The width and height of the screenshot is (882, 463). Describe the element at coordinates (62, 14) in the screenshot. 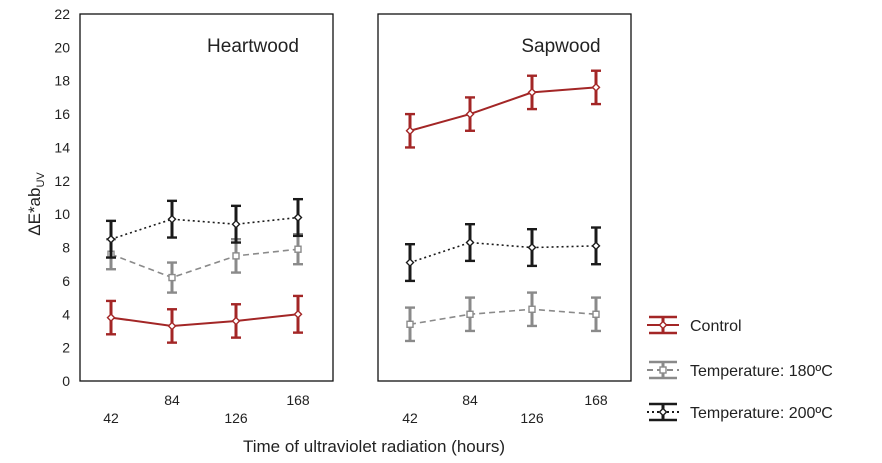

I see `y-tick-label: 22` at that location.